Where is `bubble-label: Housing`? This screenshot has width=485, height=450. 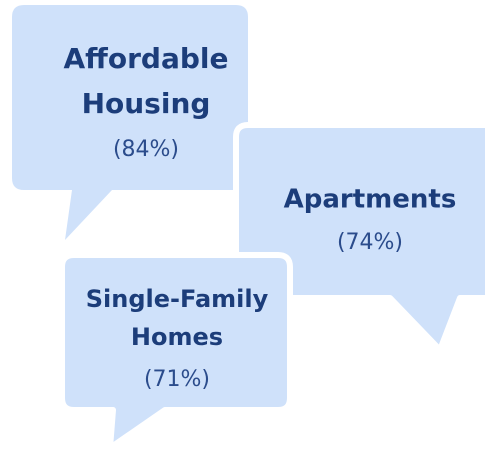 bubble-label: Housing is located at coordinates (146, 103).